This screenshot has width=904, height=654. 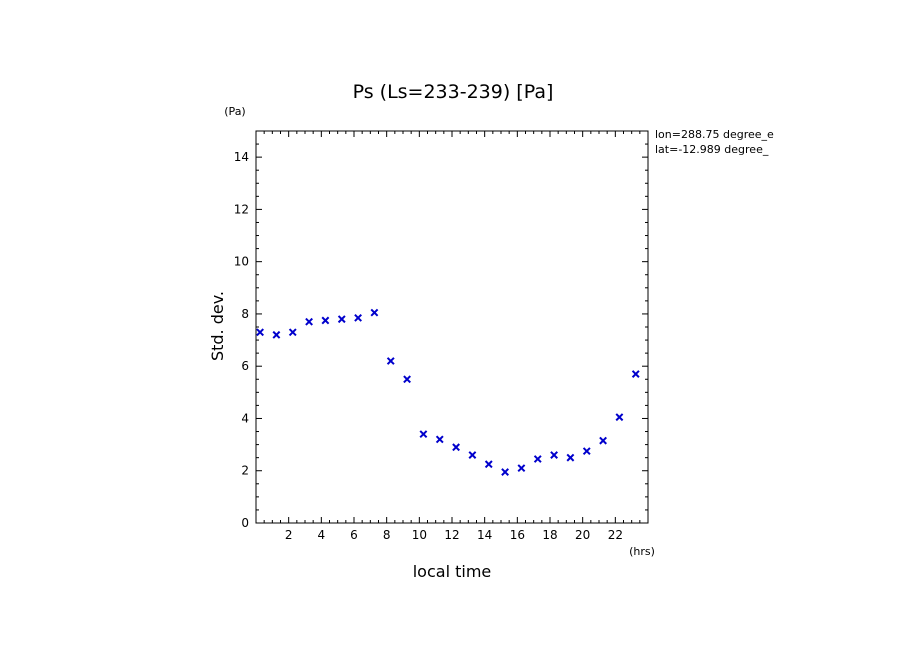 What do you see at coordinates (322, 535) in the screenshot?
I see `x-tick-label: 4` at bounding box center [322, 535].